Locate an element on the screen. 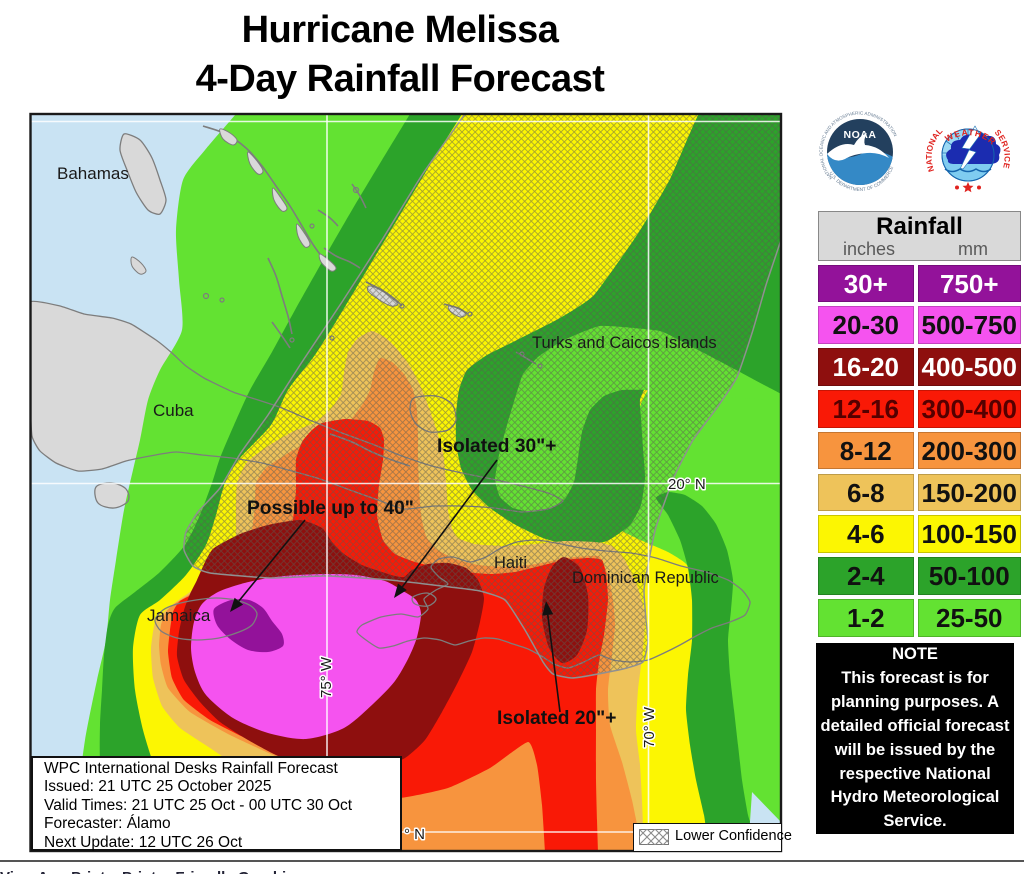  svg-text: Jamaica is located at coordinates (179, 615).